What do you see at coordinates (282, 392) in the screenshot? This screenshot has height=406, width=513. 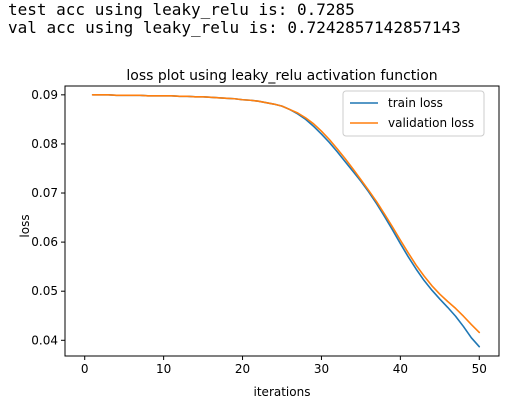 I see `x-axis-label: iterations` at bounding box center [282, 392].